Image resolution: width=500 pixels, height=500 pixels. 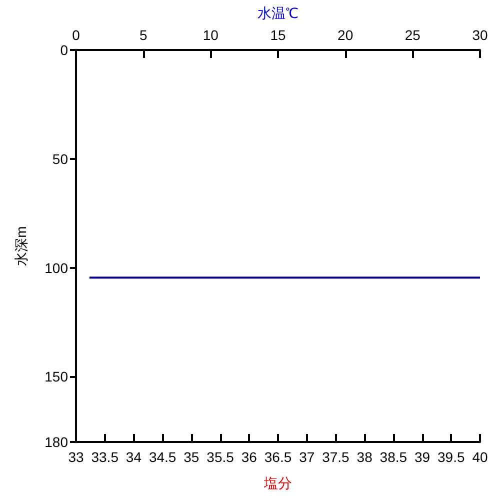 What do you see at coordinates (412, 35) in the screenshot?
I see `x2-tick-label: 25` at bounding box center [412, 35].